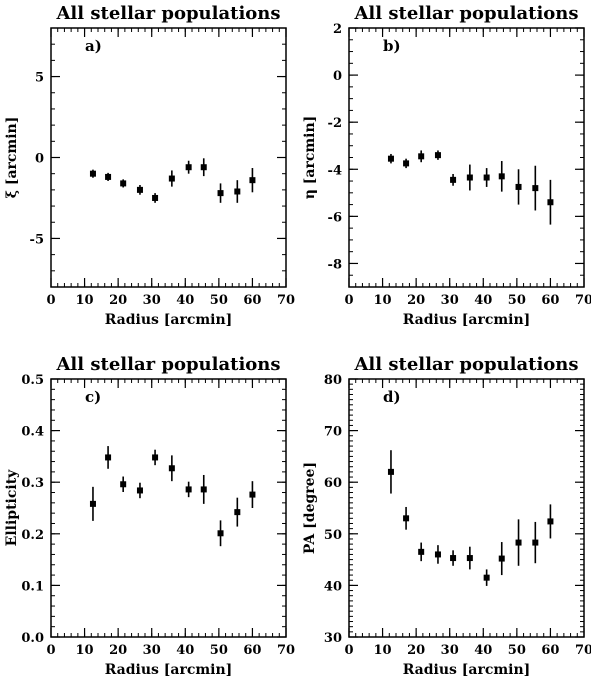 The height and width of the screenshot is (689, 591). What do you see at coordinates (335, 170) in the screenshot?
I see `y-tick-label: -4` at bounding box center [335, 170].